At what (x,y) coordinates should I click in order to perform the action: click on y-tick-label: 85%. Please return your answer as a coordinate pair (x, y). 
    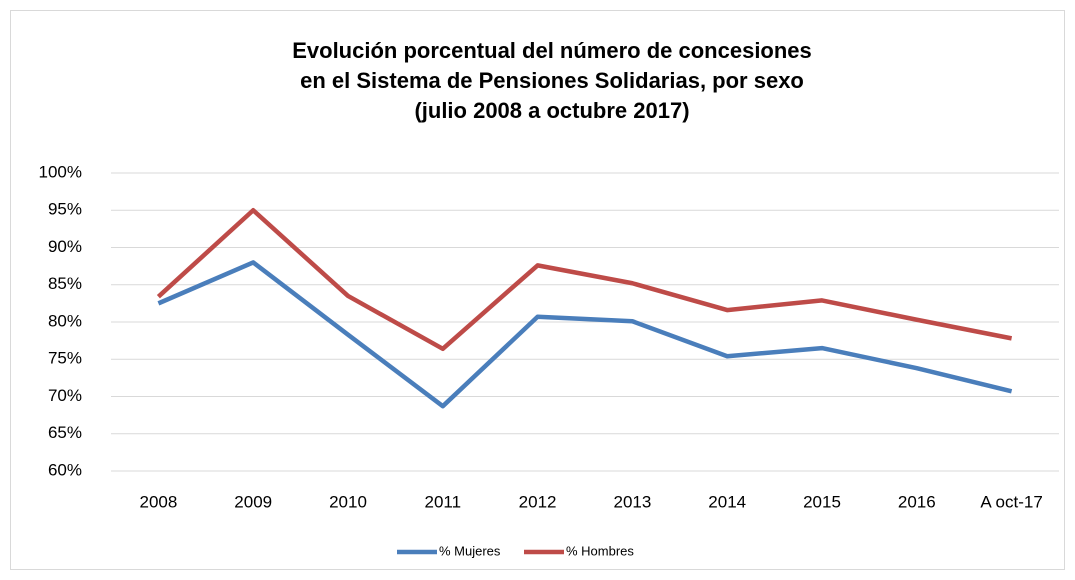
    Looking at the image, I should click on (65, 283).